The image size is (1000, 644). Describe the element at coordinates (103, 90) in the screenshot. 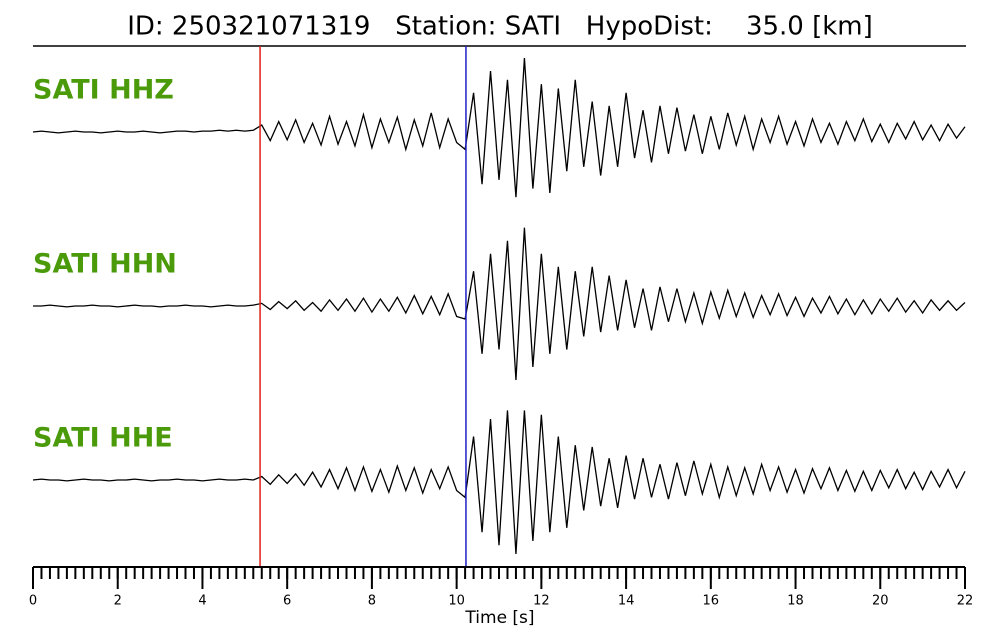

I see `trace-label: SATI HHZ` at that location.